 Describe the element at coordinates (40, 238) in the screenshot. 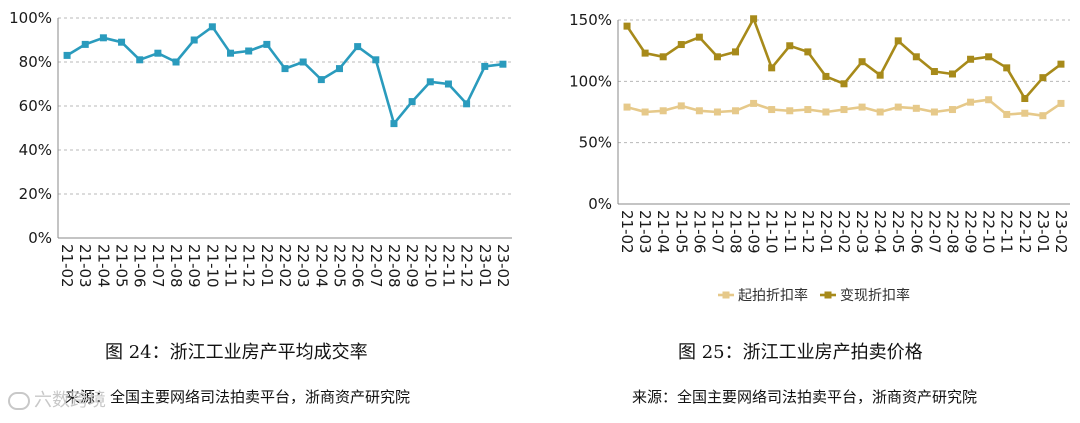

I see `y-tick-label: 0%` at that location.